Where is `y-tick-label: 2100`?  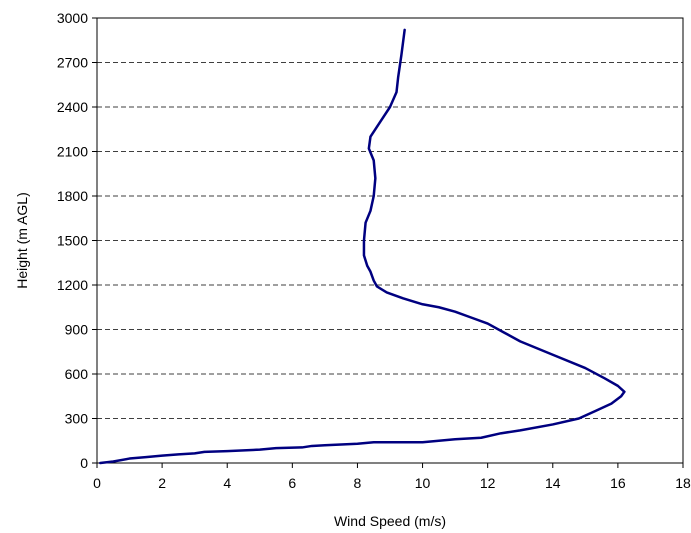
y-tick-label: 2100 is located at coordinates (72, 152).